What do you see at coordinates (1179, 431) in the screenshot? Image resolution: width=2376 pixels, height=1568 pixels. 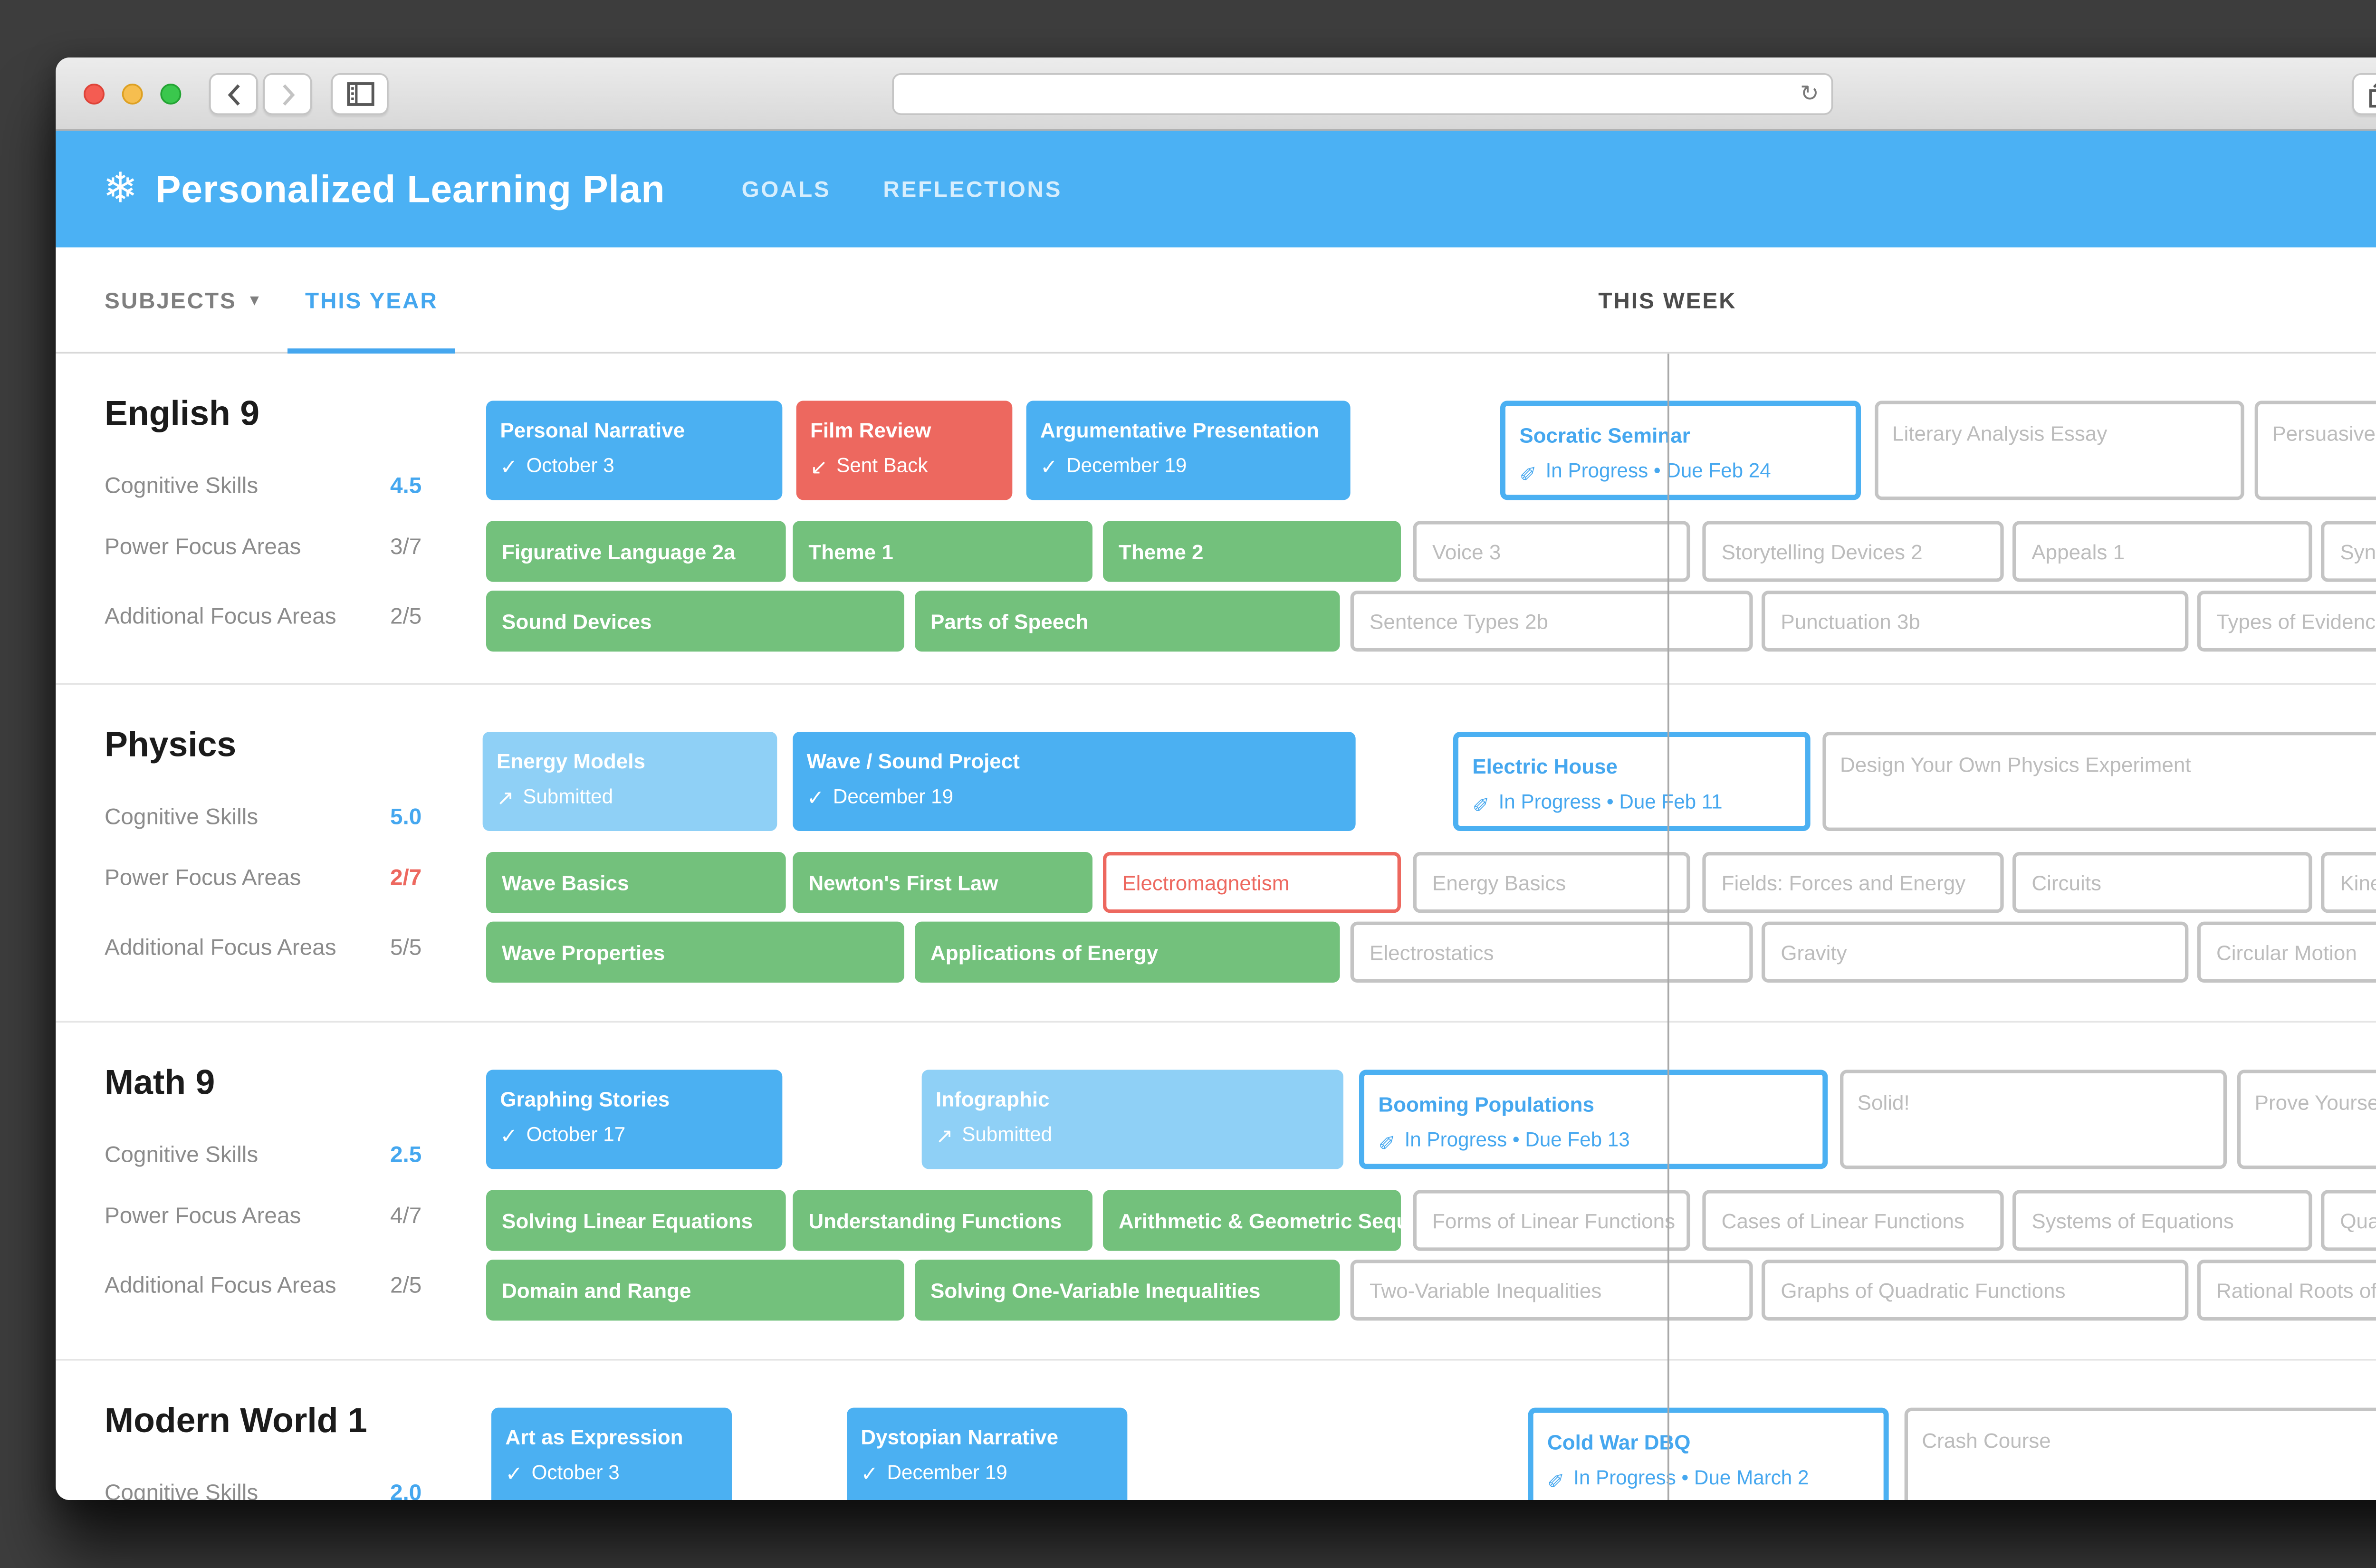 I see `card-title: Argumentative Presentation` at bounding box center [1179, 431].